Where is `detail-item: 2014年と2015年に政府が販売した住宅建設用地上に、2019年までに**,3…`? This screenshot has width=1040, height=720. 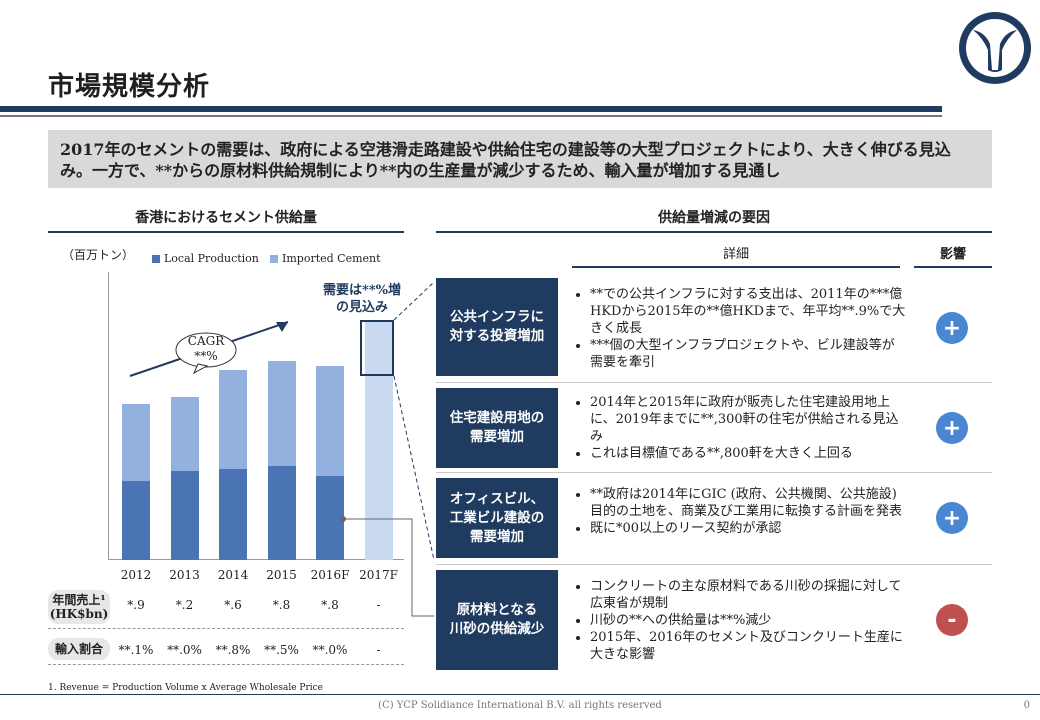 detail-item: 2014年と2015年に政府が販売した住宅建設用地上に、2019年までに**,3… is located at coordinates (748, 419).